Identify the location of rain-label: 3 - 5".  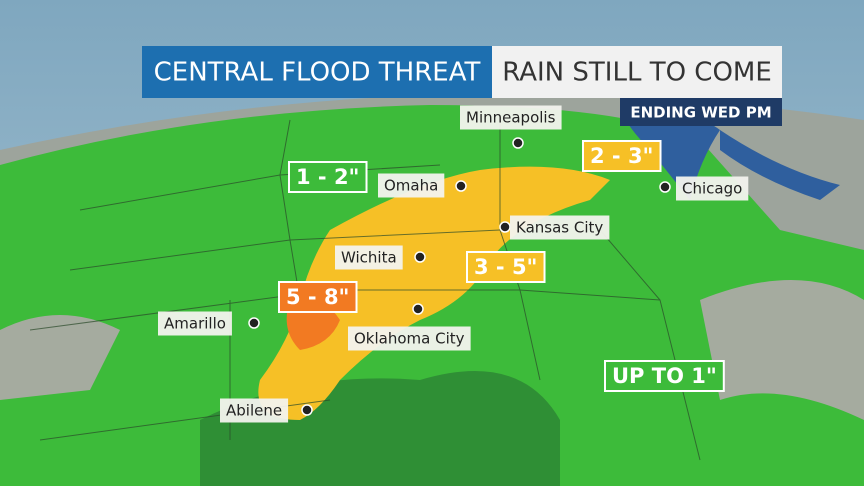
(506, 267).